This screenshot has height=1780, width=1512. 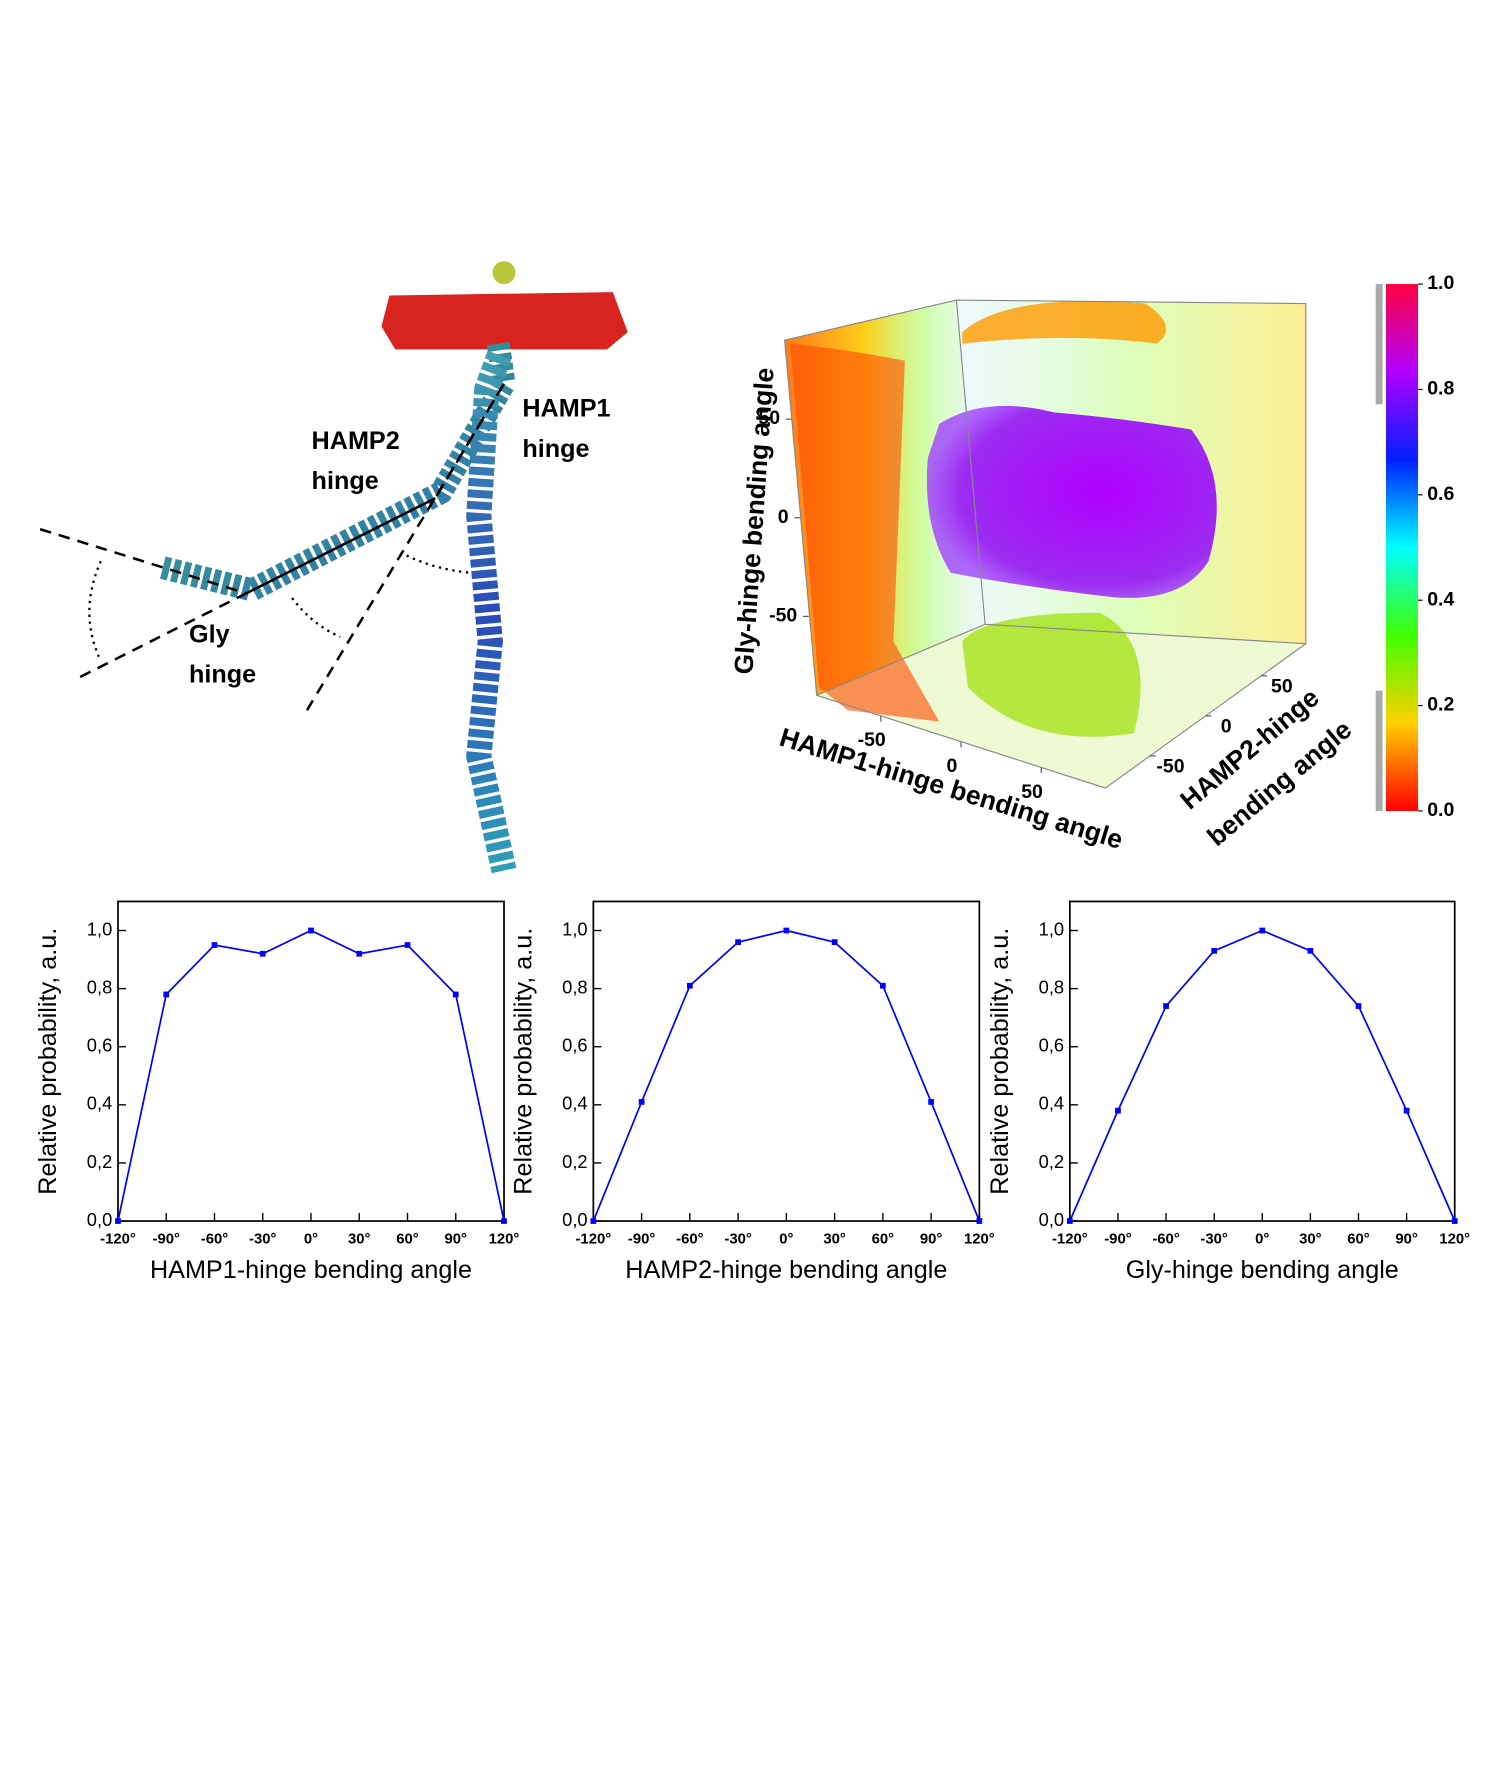 I want to click on cube-edge, so click(x=1145, y=634).